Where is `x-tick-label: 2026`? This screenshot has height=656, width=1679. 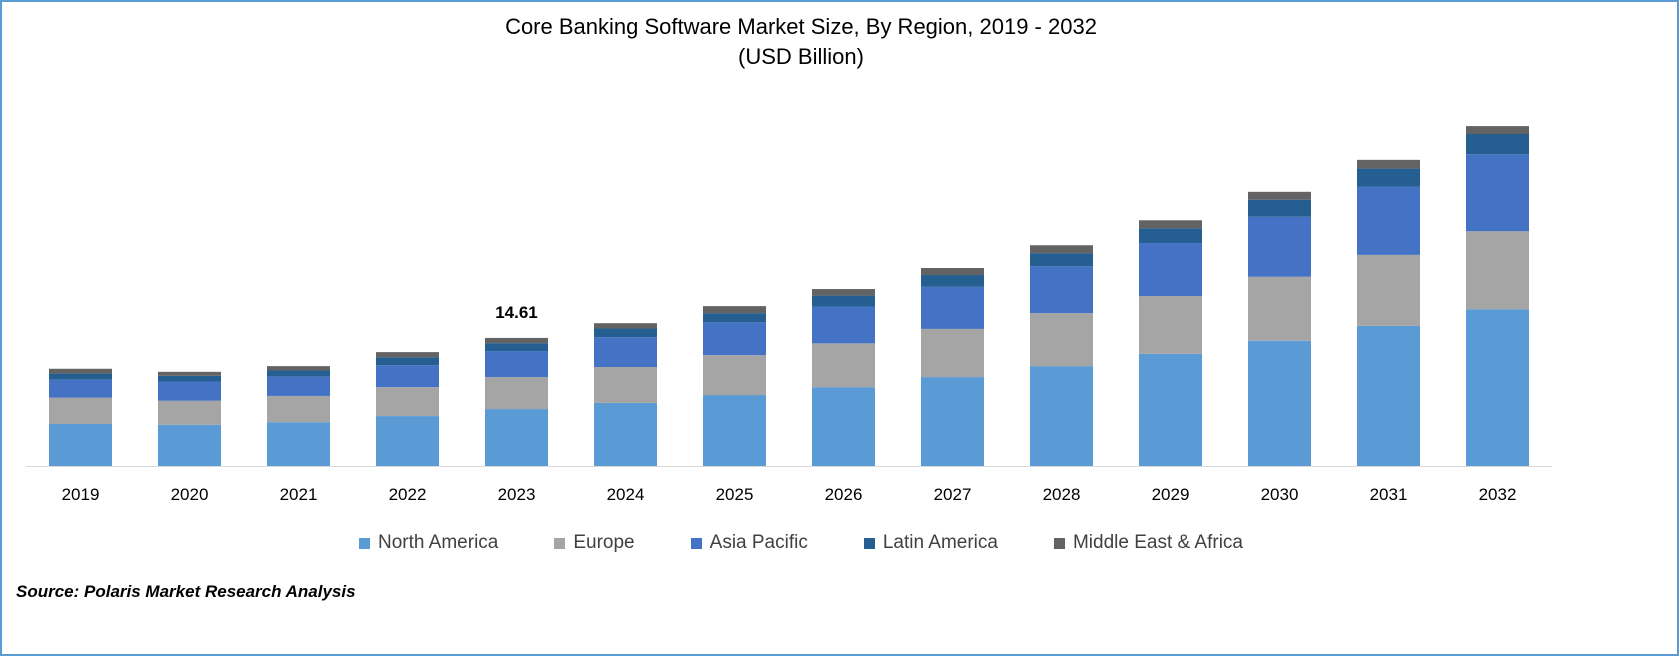
x-tick-label: 2026 is located at coordinates (844, 494).